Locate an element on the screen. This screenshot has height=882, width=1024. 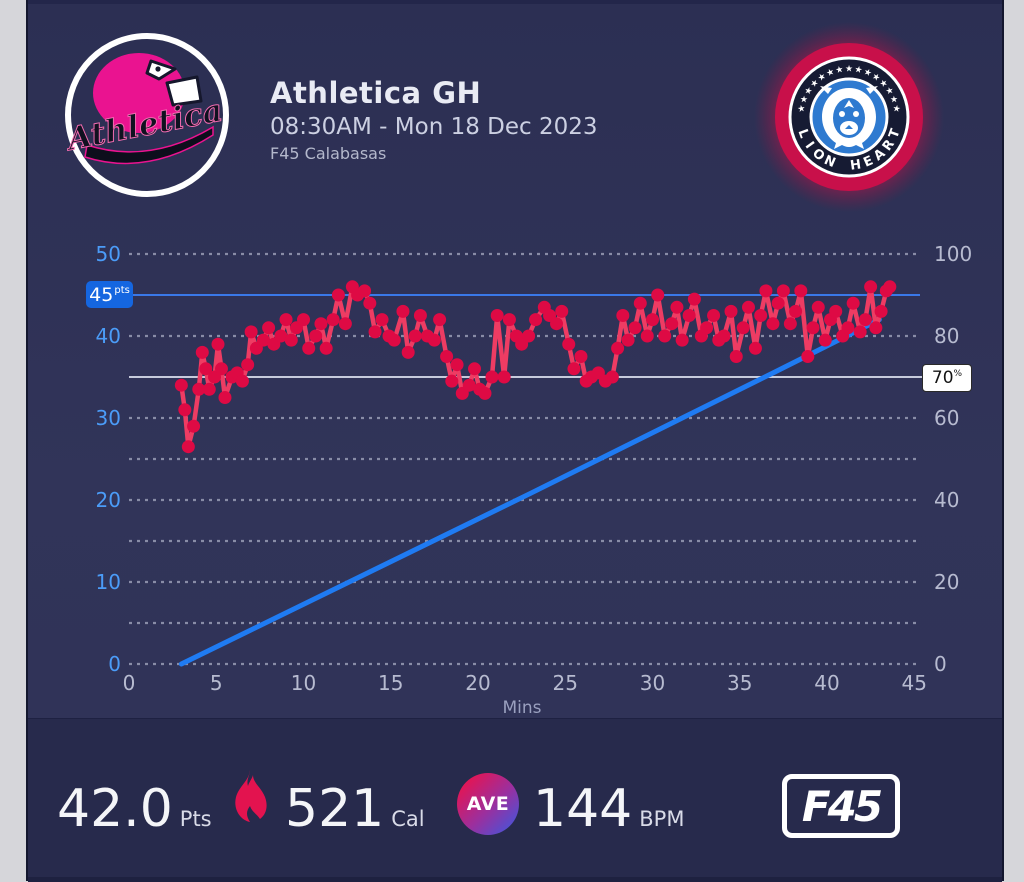
svg-text: Mins is located at coordinates (521, 708).